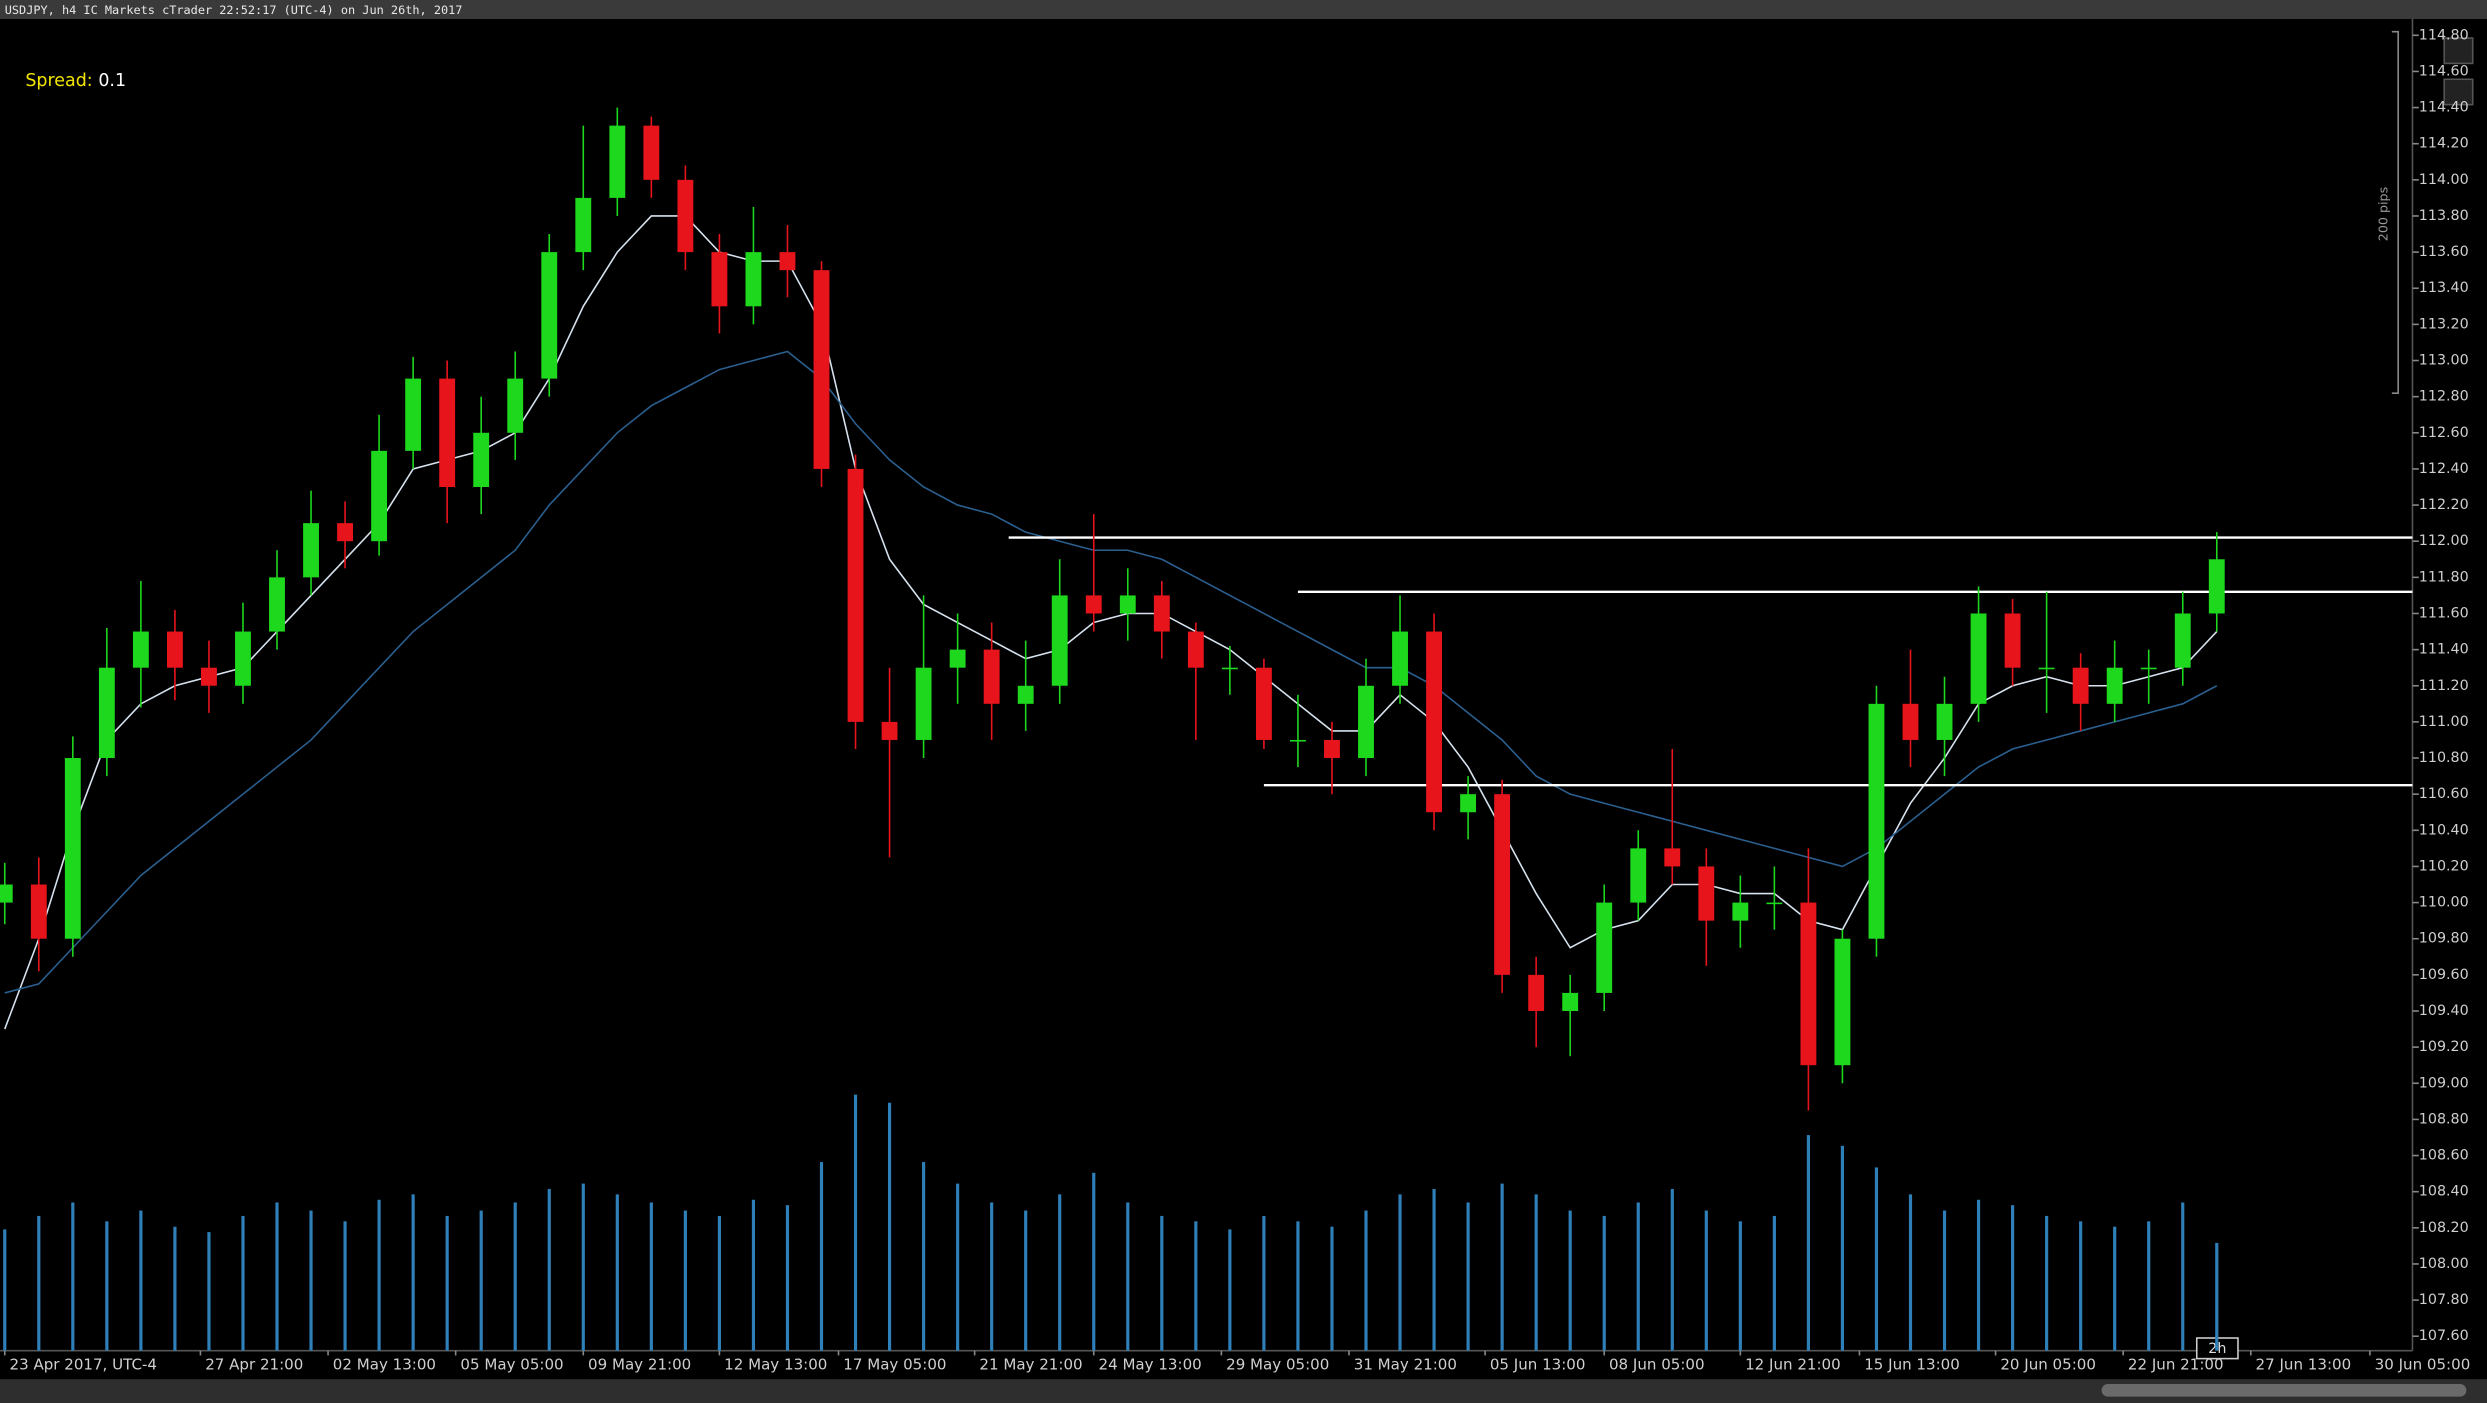 The image size is (2487, 1403). What do you see at coordinates (1538, 1364) in the screenshot?
I see `x-tick-label: 05 Jun 13:00` at bounding box center [1538, 1364].